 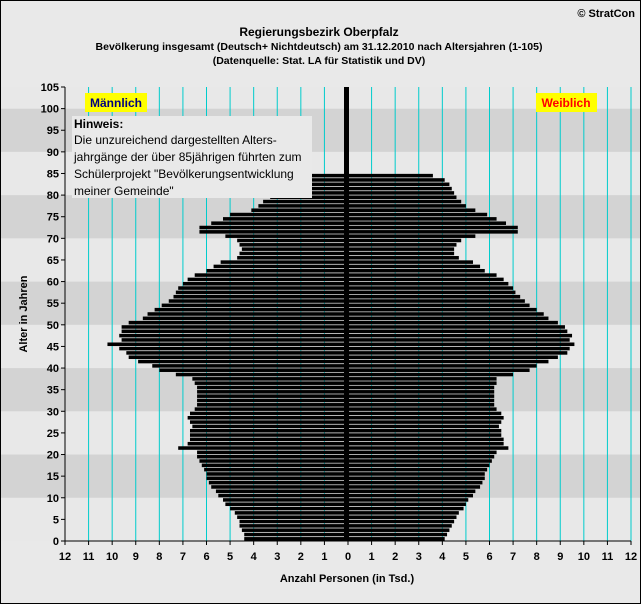 What do you see at coordinates (513, 557) in the screenshot?
I see `x-tick-label: 7` at bounding box center [513, 557].